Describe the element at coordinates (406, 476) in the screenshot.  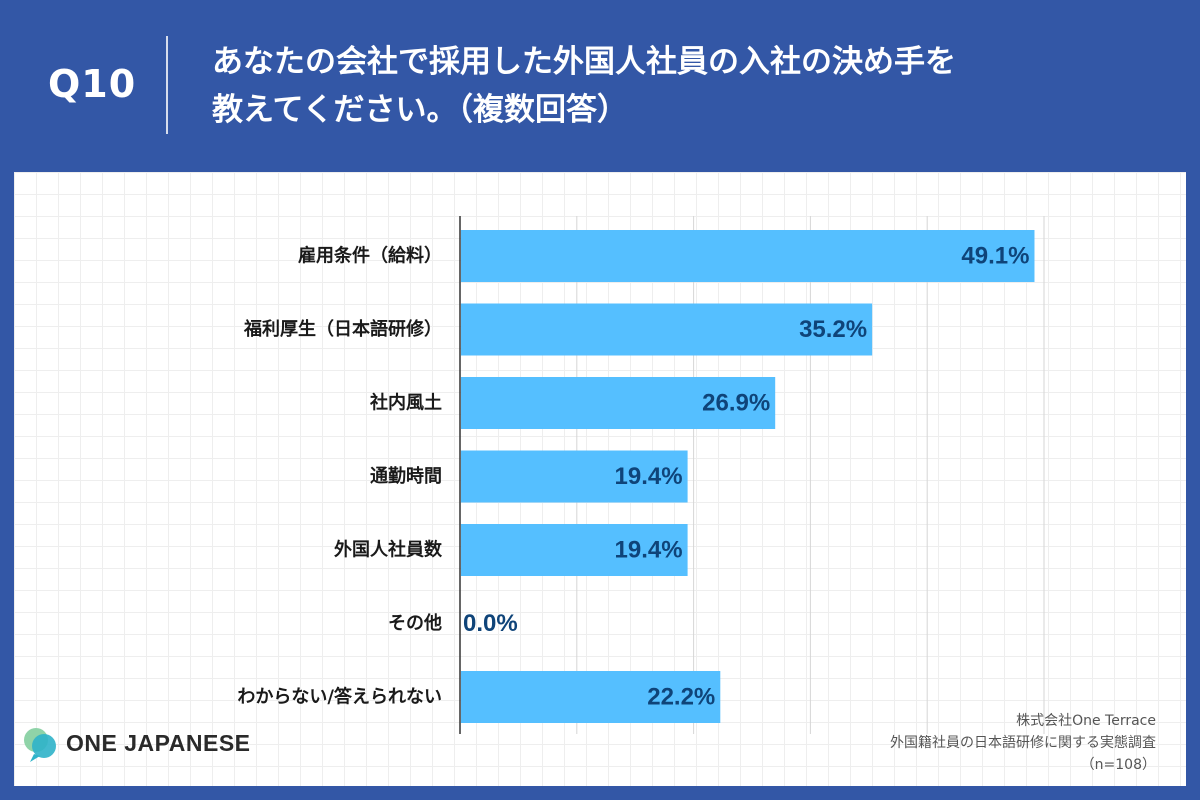
I see `category-label: 通勤時間` at that location.